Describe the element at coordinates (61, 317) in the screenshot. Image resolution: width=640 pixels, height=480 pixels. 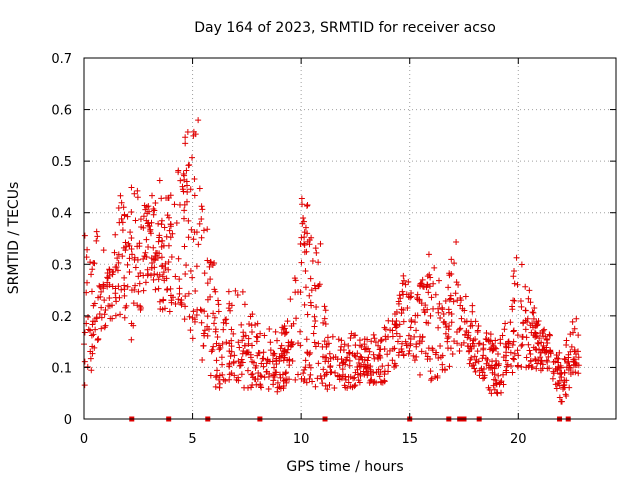
I see `y-tick-label: 0.2` at that location.